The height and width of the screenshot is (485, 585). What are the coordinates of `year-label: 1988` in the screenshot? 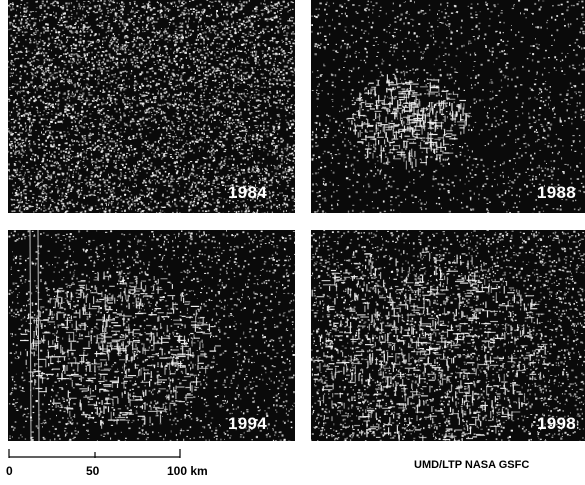 It's located at (557, 192).